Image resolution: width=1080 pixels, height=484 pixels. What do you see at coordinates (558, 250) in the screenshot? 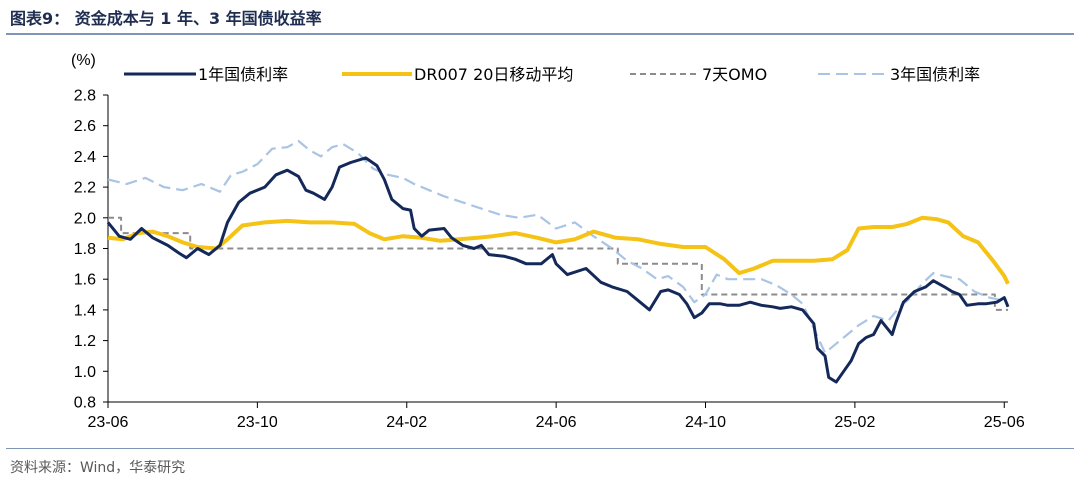
I see `series-line-dr007` at bounding box center [558, 250].